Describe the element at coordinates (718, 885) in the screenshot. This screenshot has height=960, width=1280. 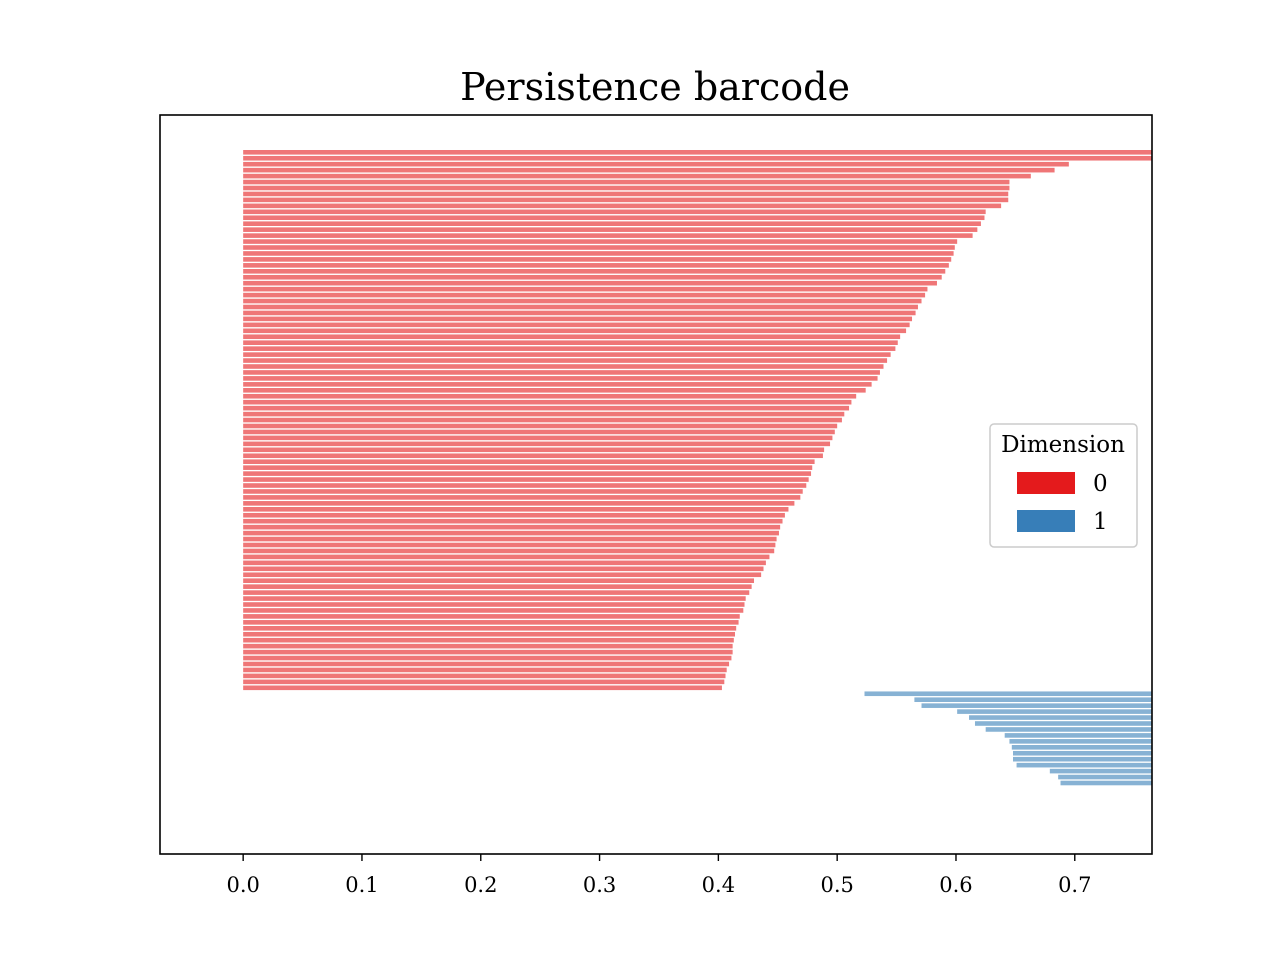
I see `x-tick-label: 0.4` at that location.